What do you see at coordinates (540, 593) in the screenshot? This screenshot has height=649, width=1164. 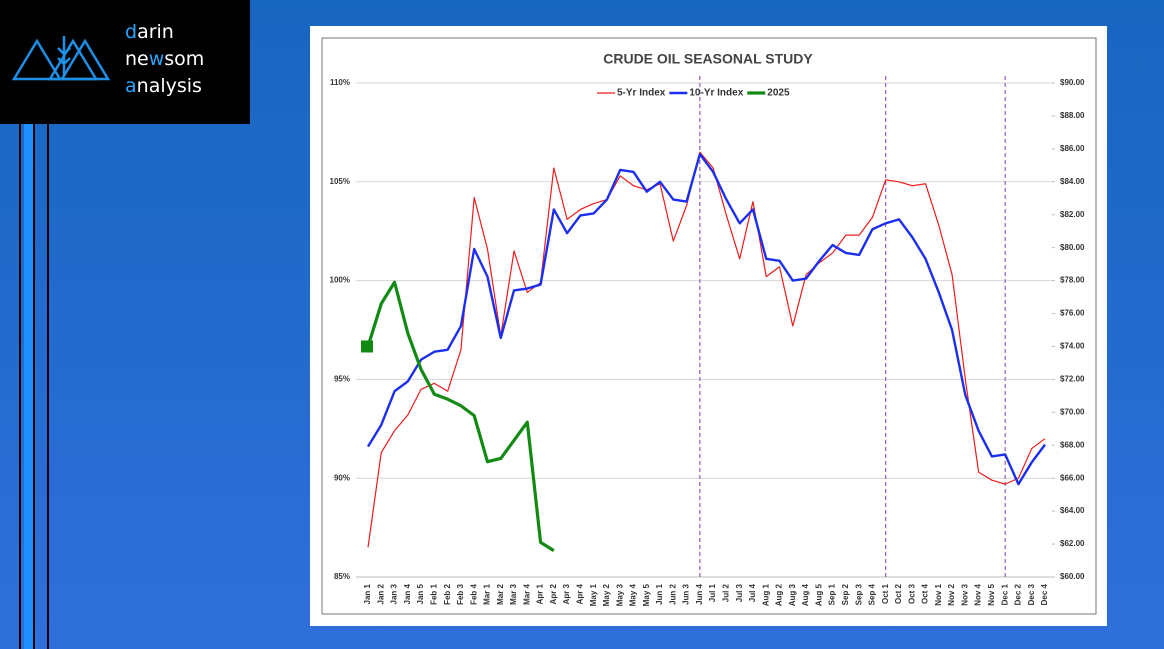 I see `x-tick-label: Apr 1` at bounding box center [540, 593].